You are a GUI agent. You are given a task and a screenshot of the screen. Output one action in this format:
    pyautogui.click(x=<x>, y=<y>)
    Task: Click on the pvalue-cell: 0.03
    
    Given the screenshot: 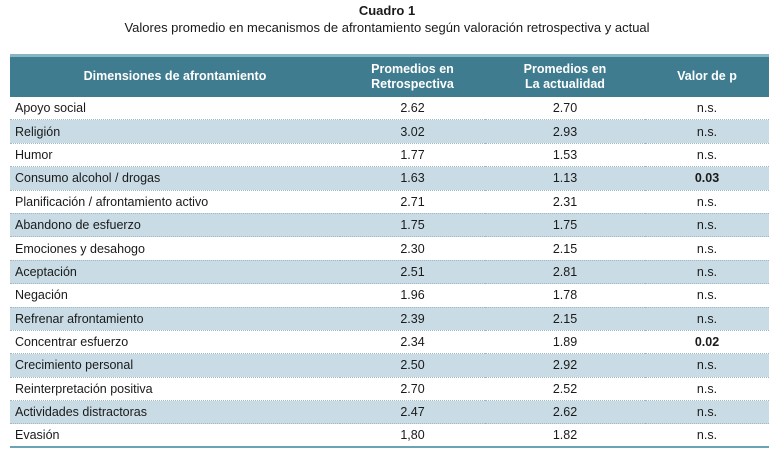 What is the action you would take?
    pyautogui.click(x=707, y=178)
    